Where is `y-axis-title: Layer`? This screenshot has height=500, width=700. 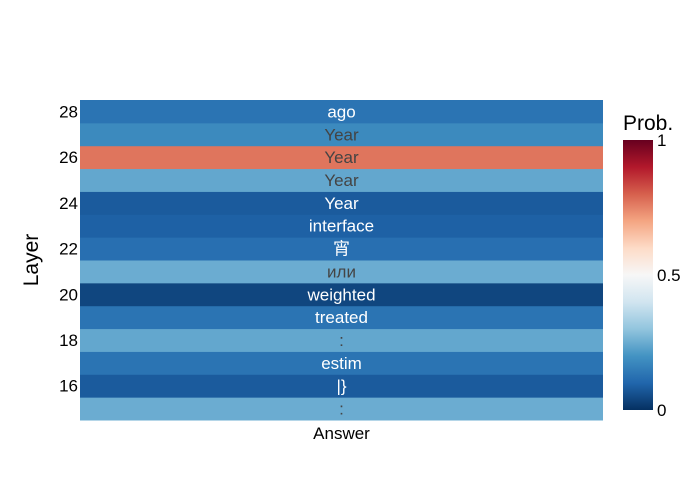
y-axis-title: Layer is located at coordinates (31, 260).